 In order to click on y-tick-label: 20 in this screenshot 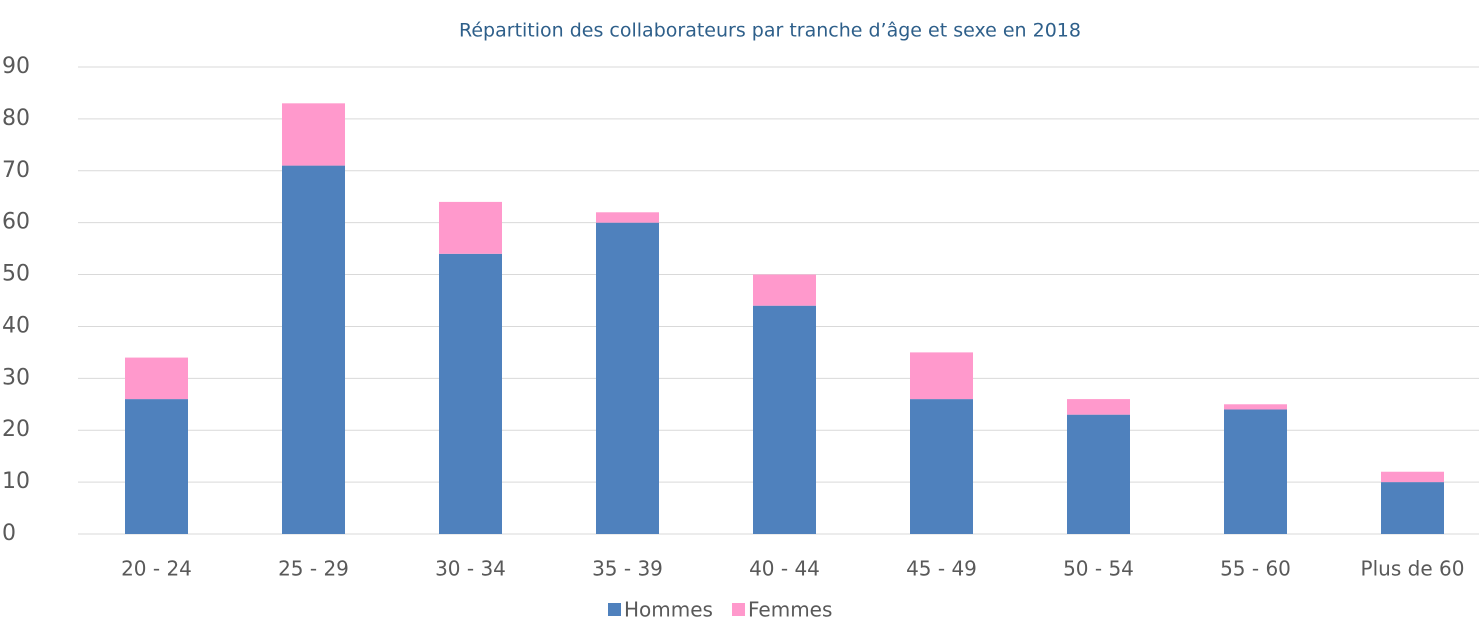, I will do `click(16, 429)`.